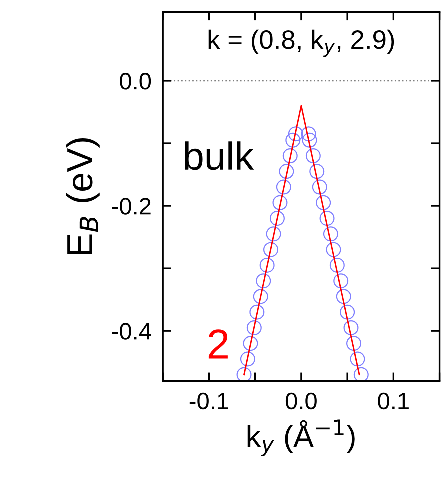 The width and height of the screenshot is (442, 488). Describe the element at coordinates (218, 344) in the screenshot. I see `annotation: 2` at that location.